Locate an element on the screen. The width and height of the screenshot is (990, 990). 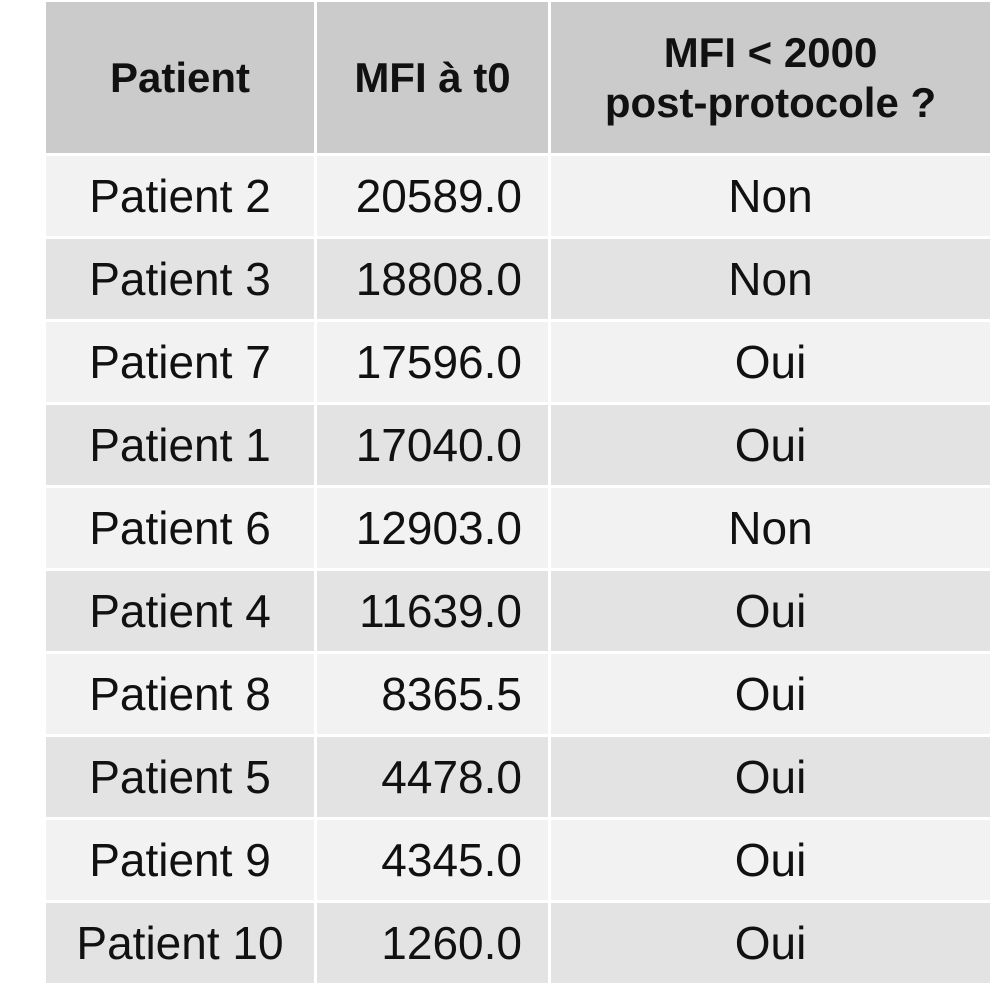
cell-mfi-t0: 4478.0 is located at coordinates (432, 777).